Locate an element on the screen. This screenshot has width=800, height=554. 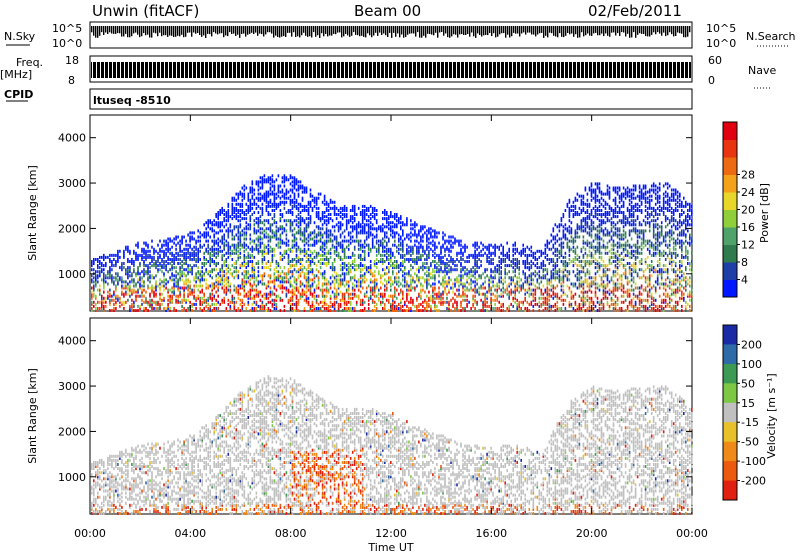
nsearch-tick-bottom: 10^0 is located at coordinates (721, 43).